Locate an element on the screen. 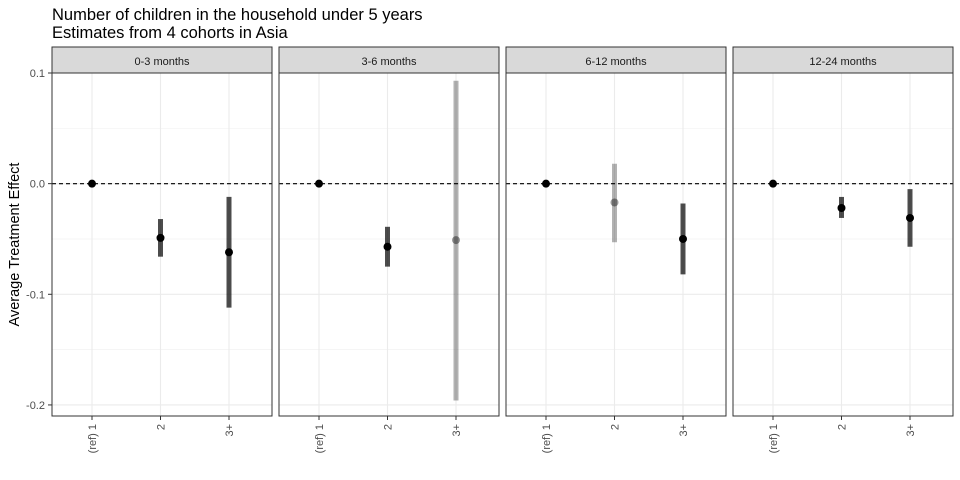  facet-strip-label: 6-12 months is located at coordinates (616, 62).